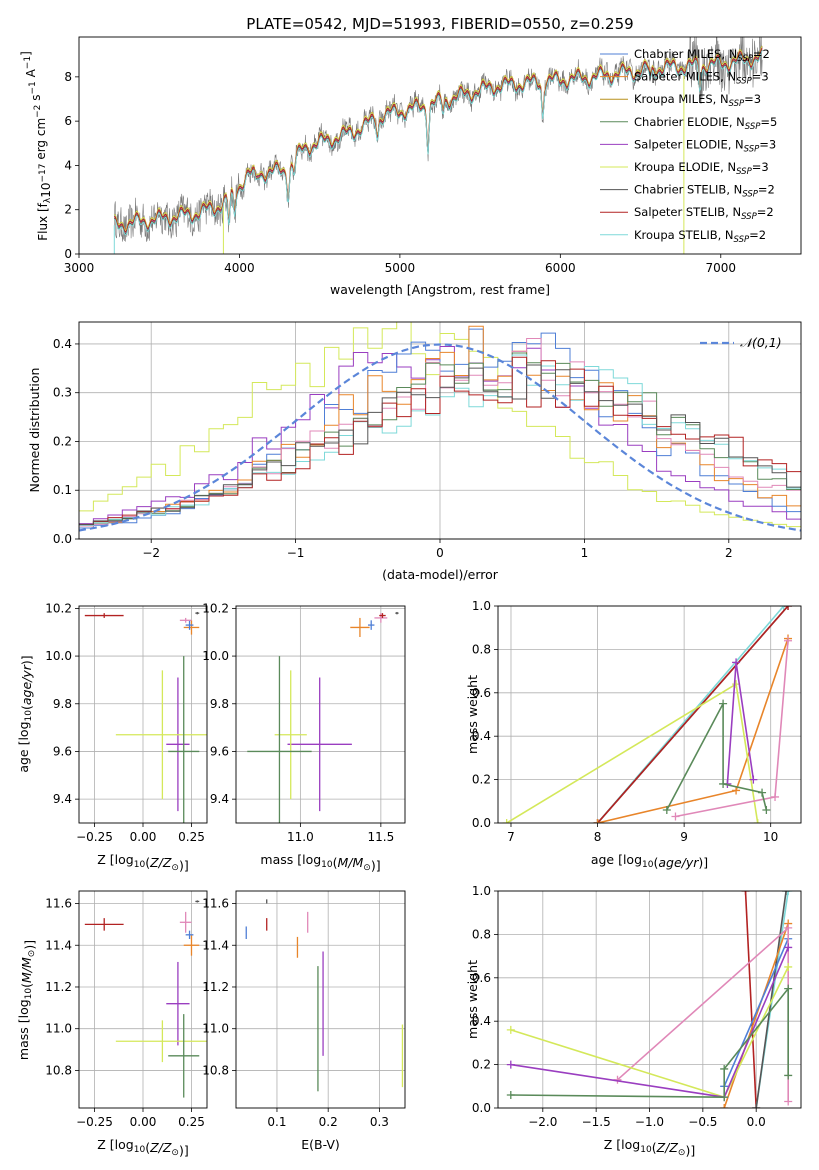 This screenshot has width=819, height=1170. I want to click on y-tick-label: 10.2, so click(58, 608).